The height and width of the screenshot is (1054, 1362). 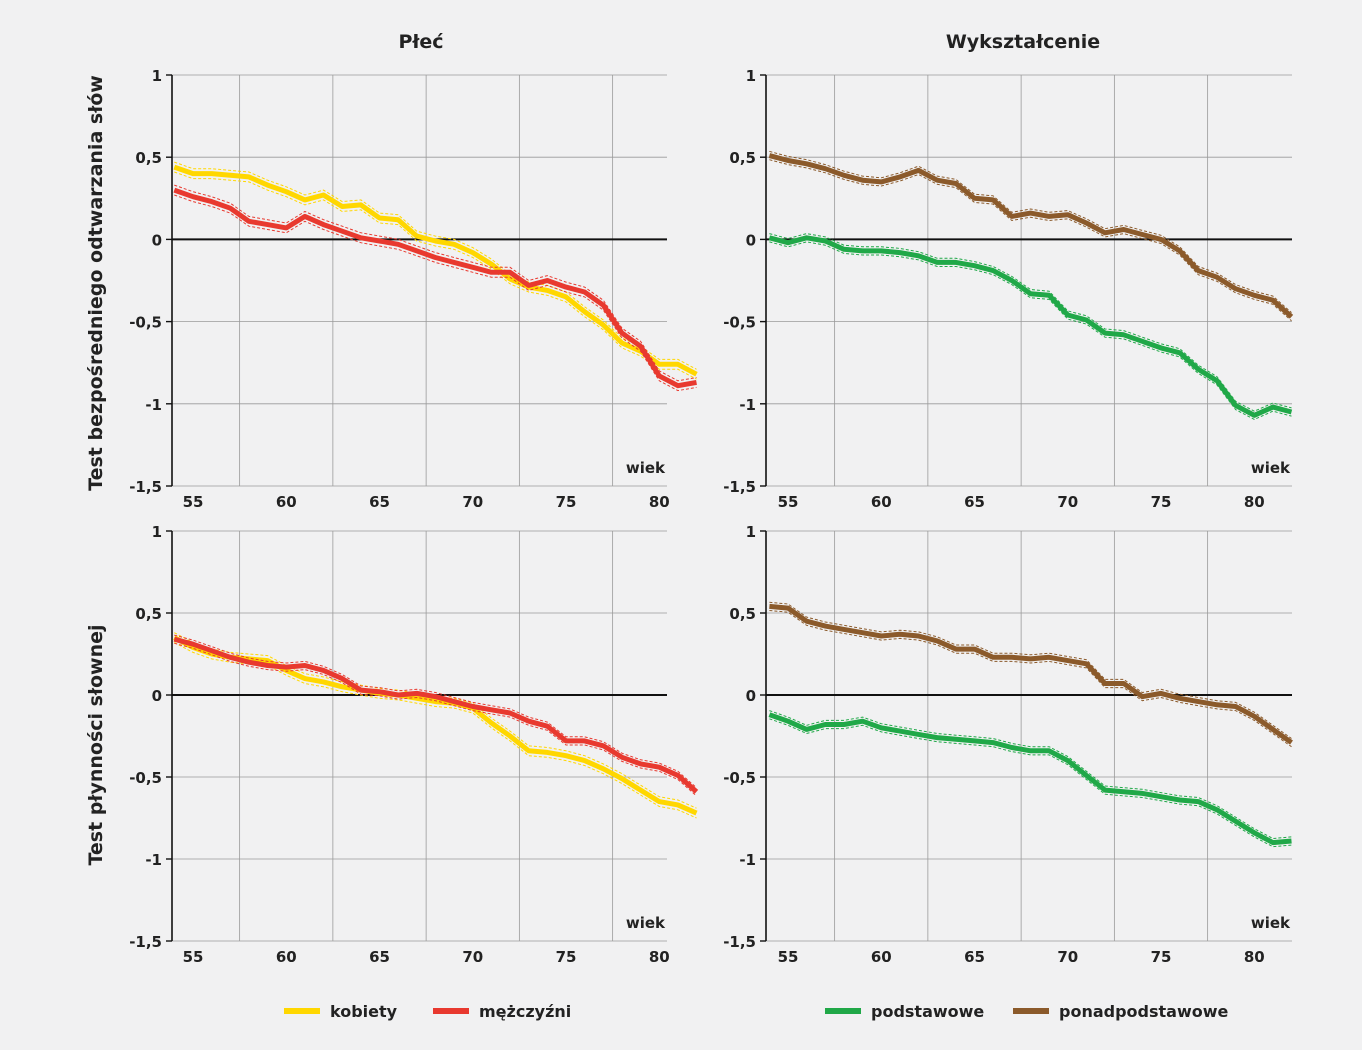 I want to click on row-label-verbal-fluency: Test płynności słownej, so click(x=96, y=744).